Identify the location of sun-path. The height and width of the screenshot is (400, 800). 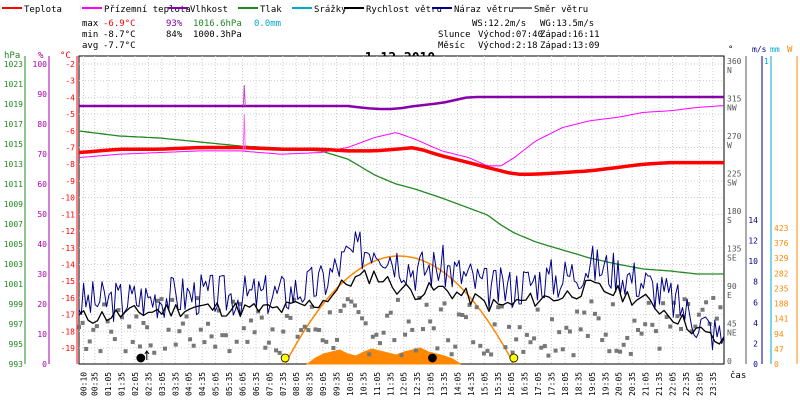
(399, 310).